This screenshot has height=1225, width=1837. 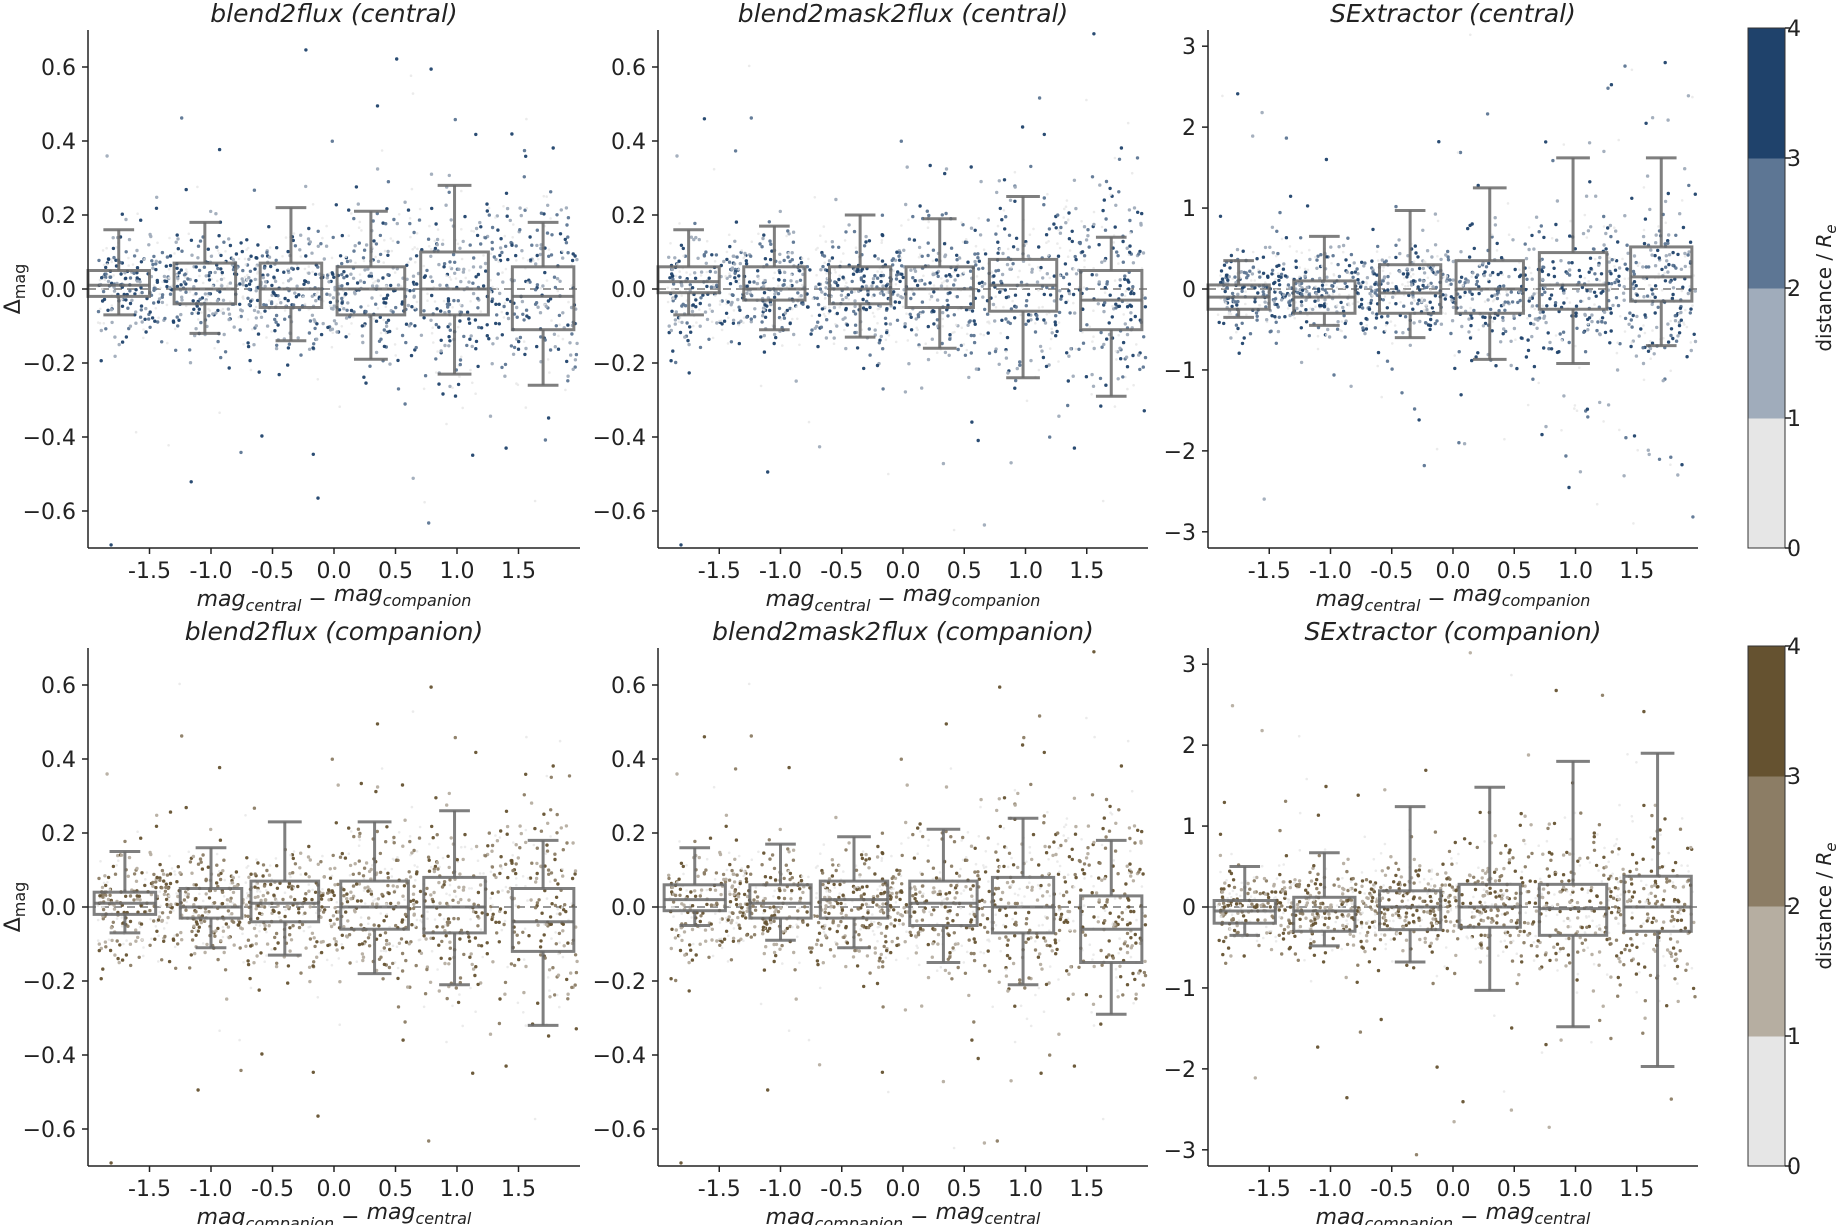 I want to click on box-iqr, so click(x=1661, y=274).